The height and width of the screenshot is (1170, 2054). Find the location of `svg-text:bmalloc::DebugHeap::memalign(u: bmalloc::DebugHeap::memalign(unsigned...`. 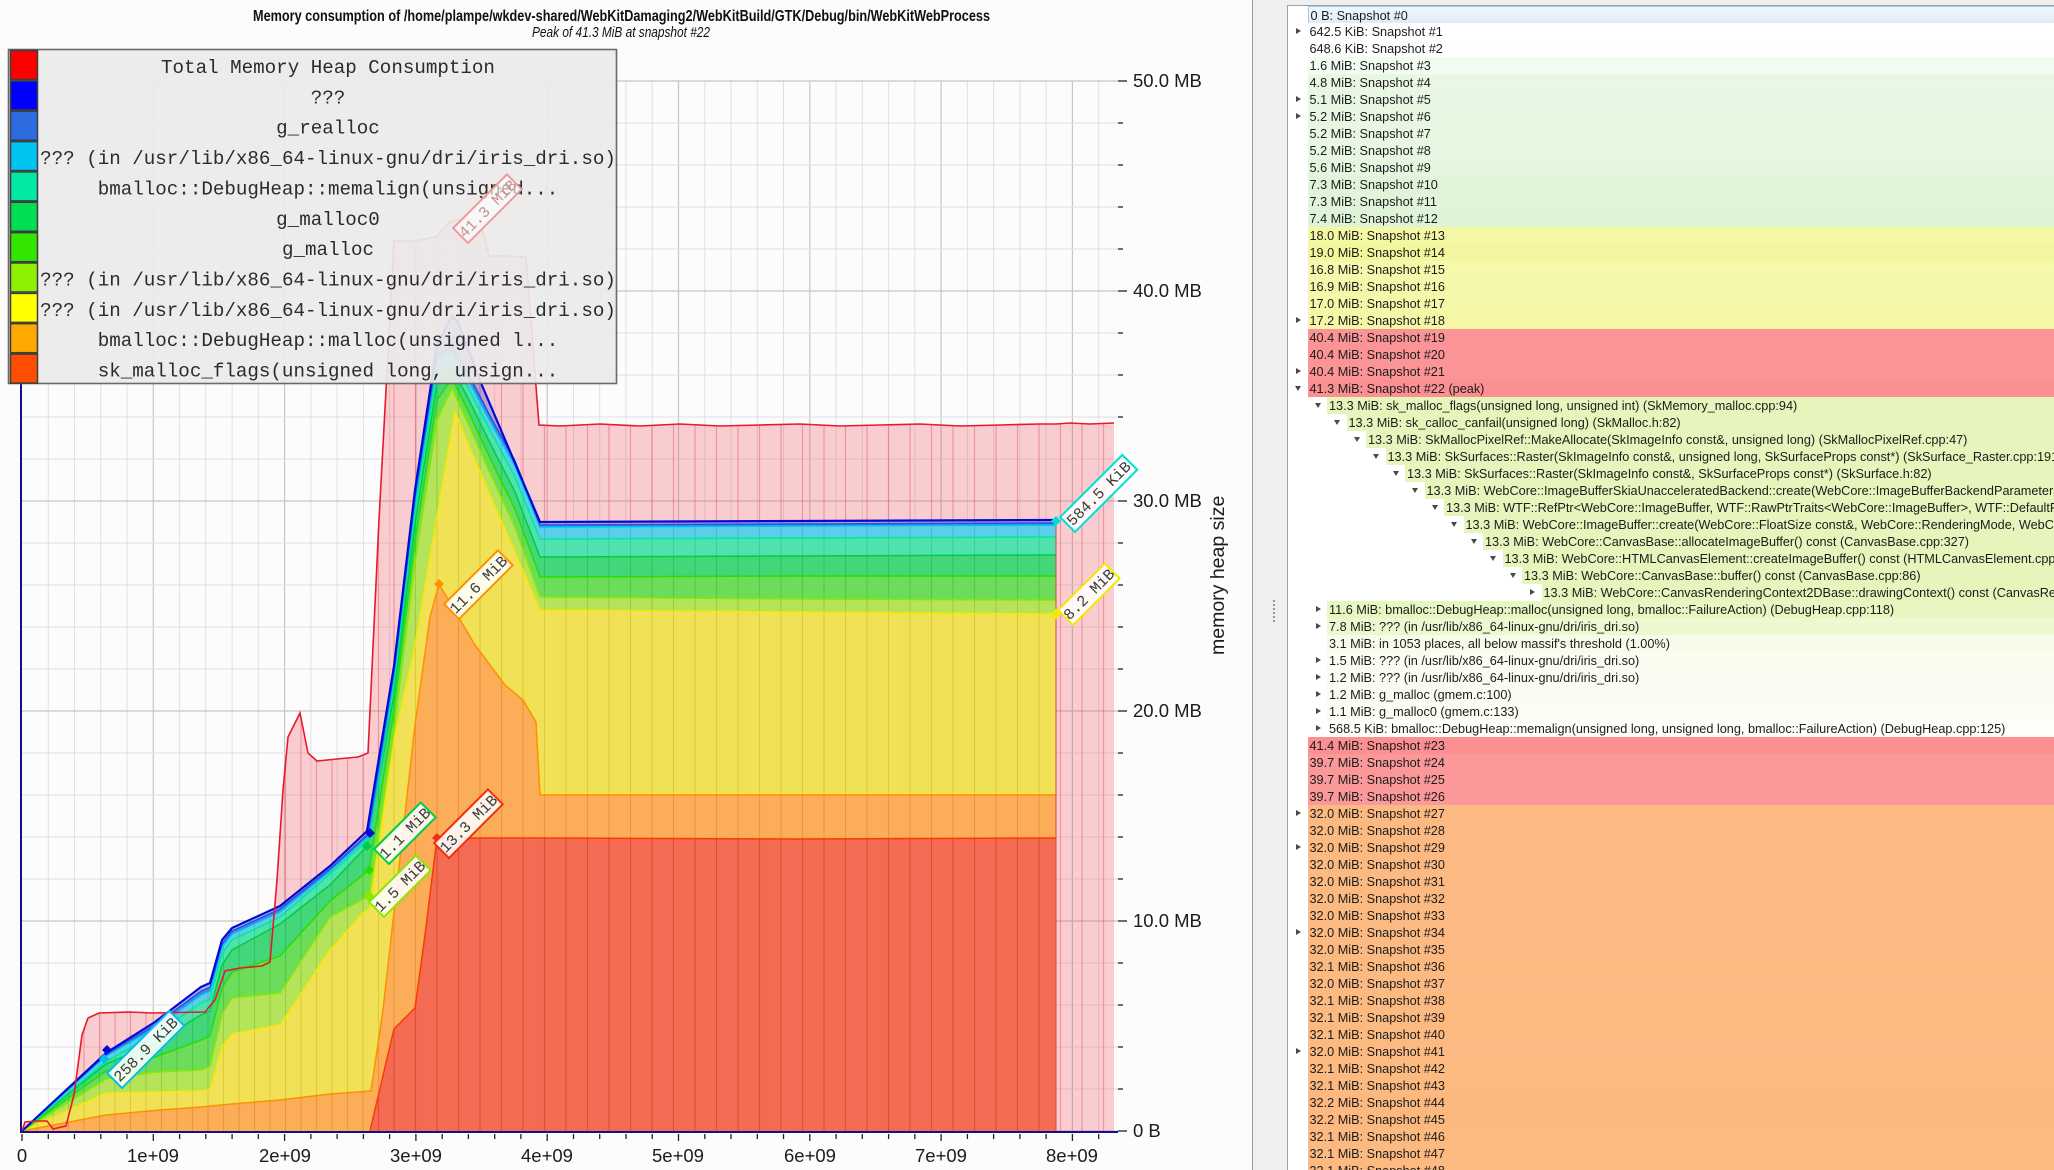

svg-text:bmalloc::DebugHeap::memalign(u: bmalloc::DebugHeap::memalign(unsigned... is located at coordinates (328, 189).